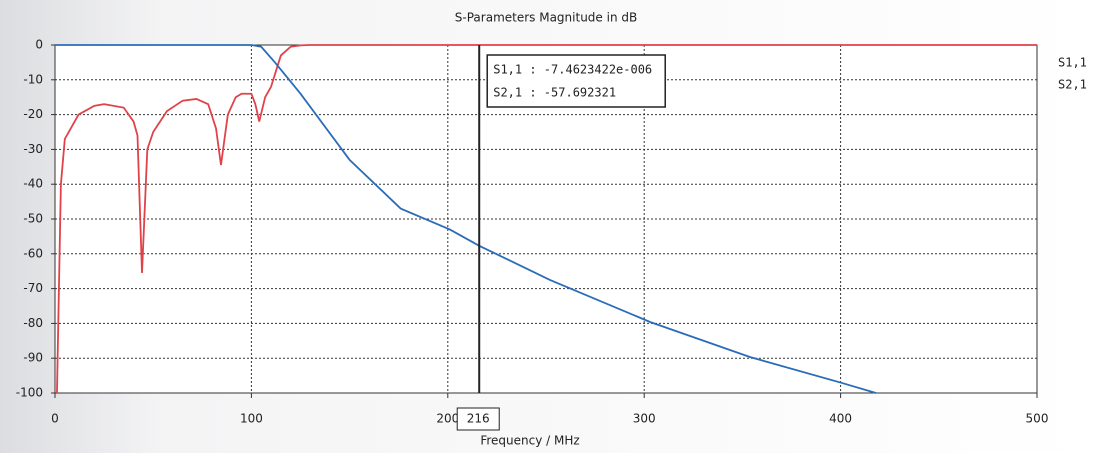 This screenshot has width=1095, height=453. What do you see at coordinates (447, 419) in the screenshot?
I see `x-tick-label: 200` at bounding box center [447, 419].